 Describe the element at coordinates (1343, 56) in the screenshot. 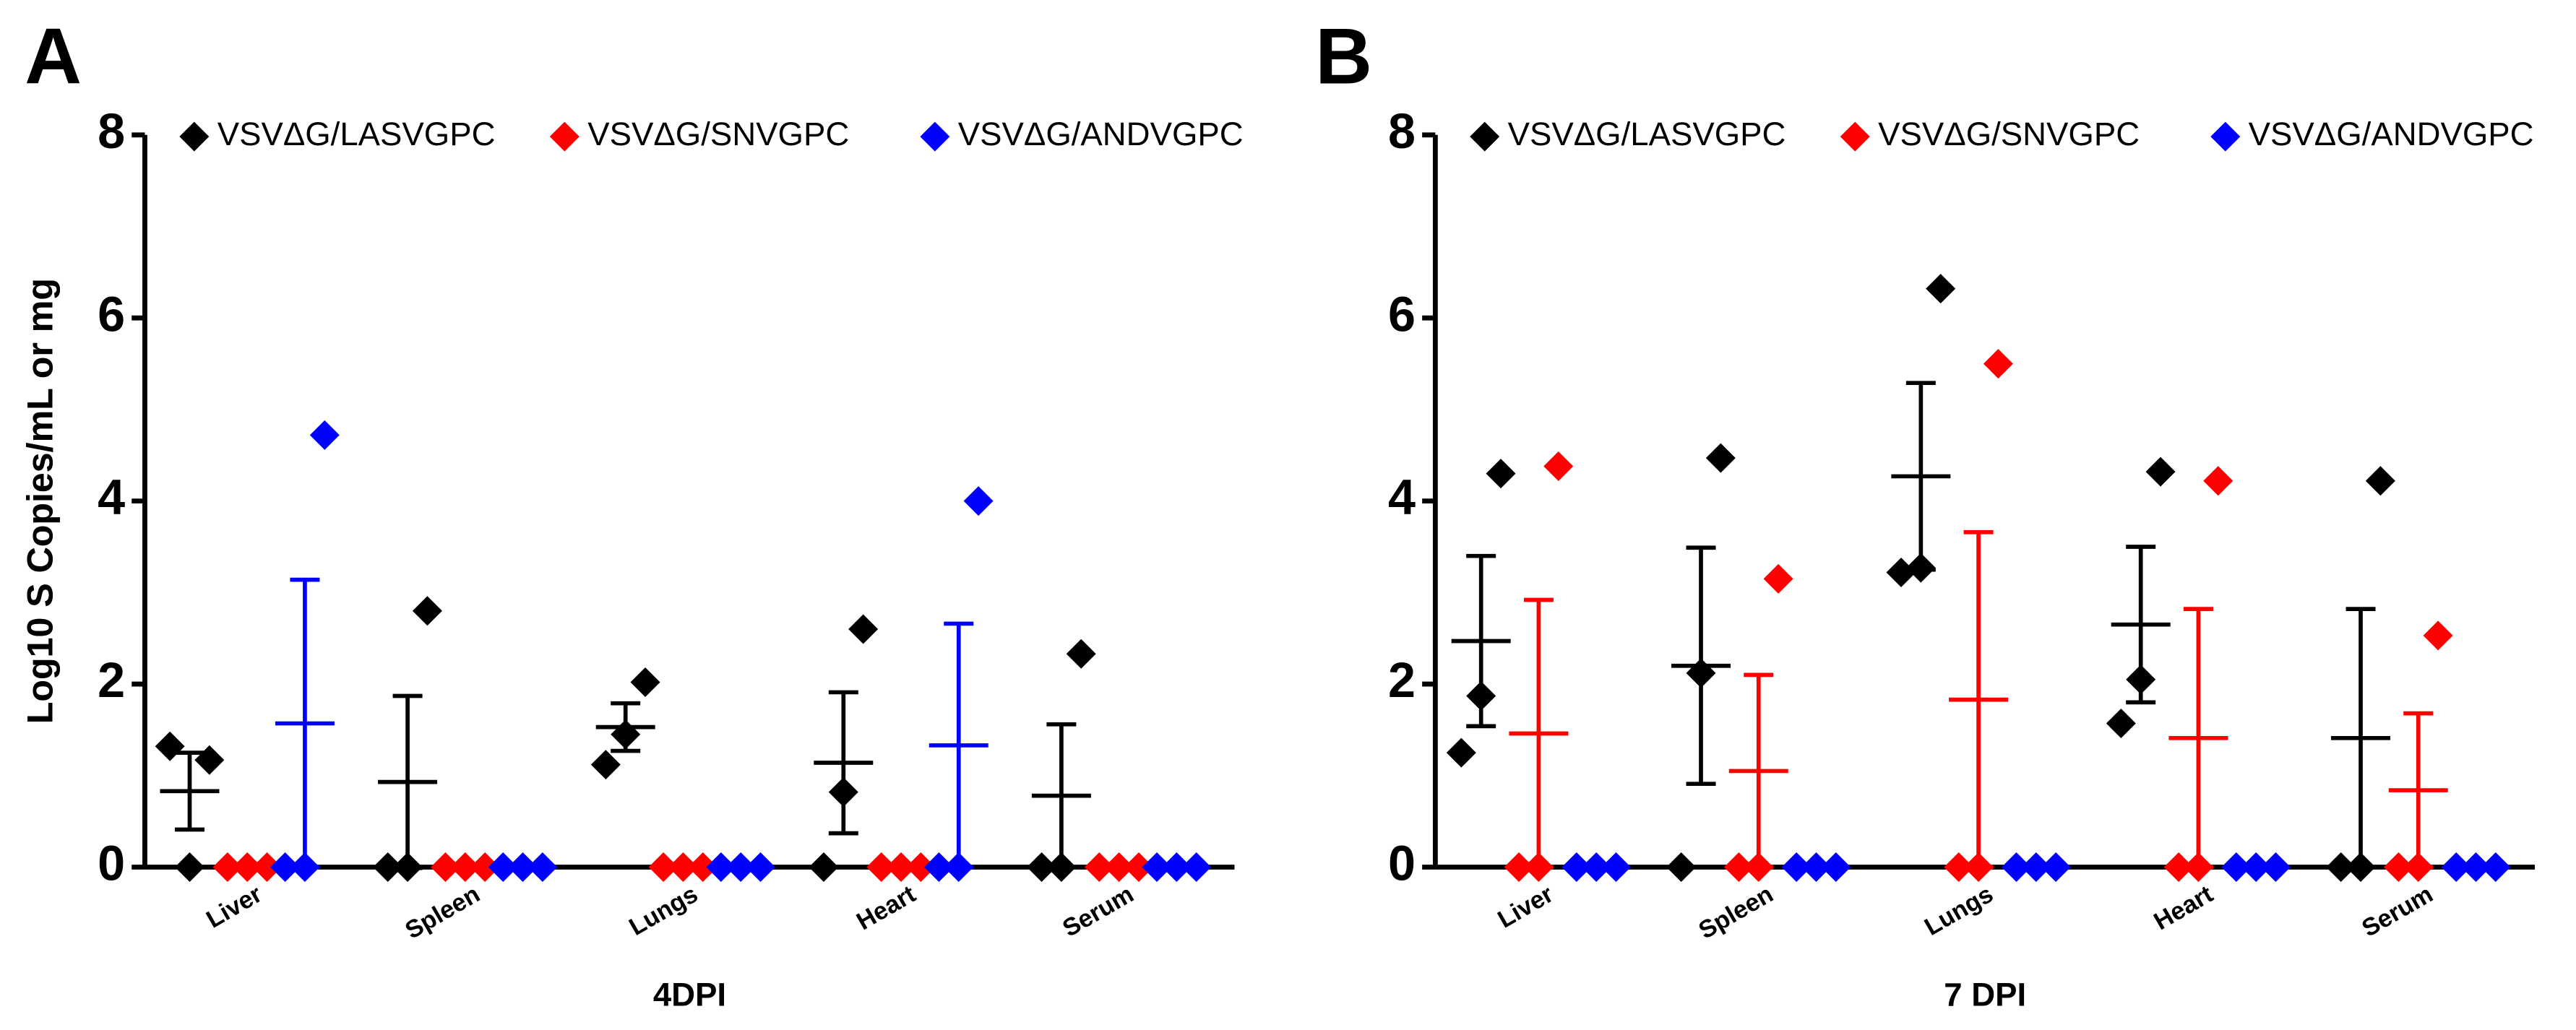

I see `panel-label: B` at that location.